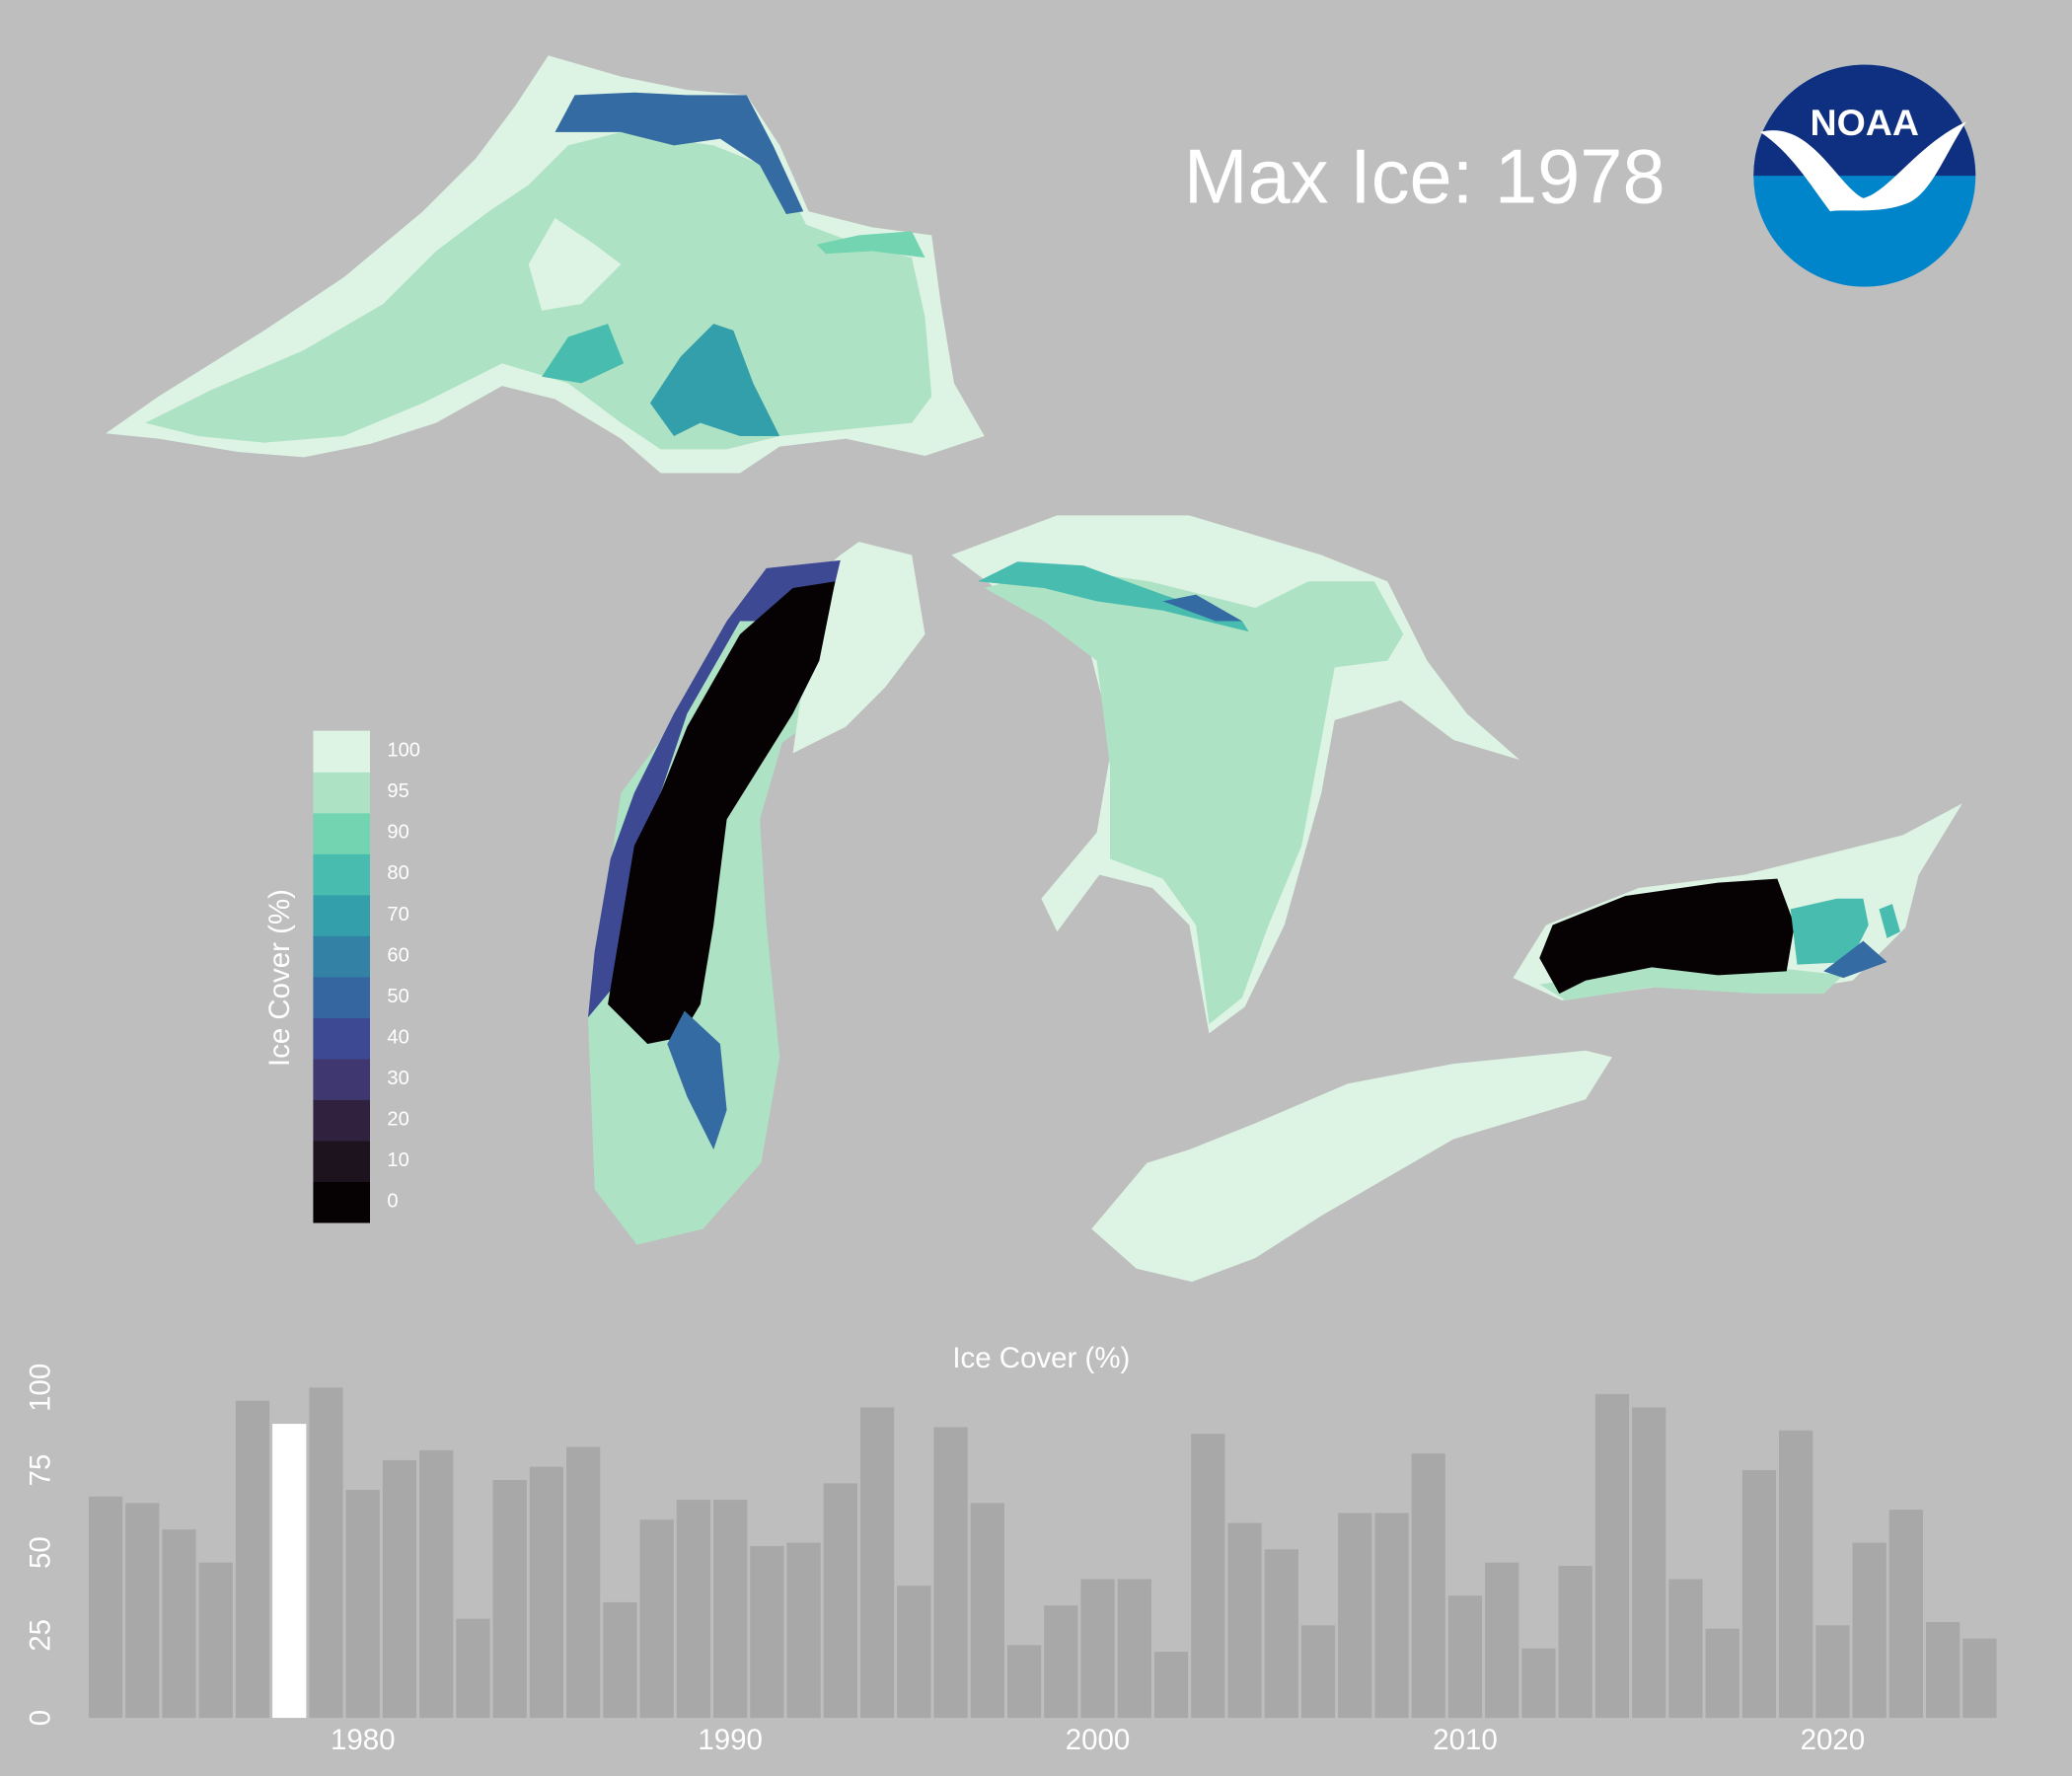  I want to click on y-tick-label: 25, so click(41, 1636).